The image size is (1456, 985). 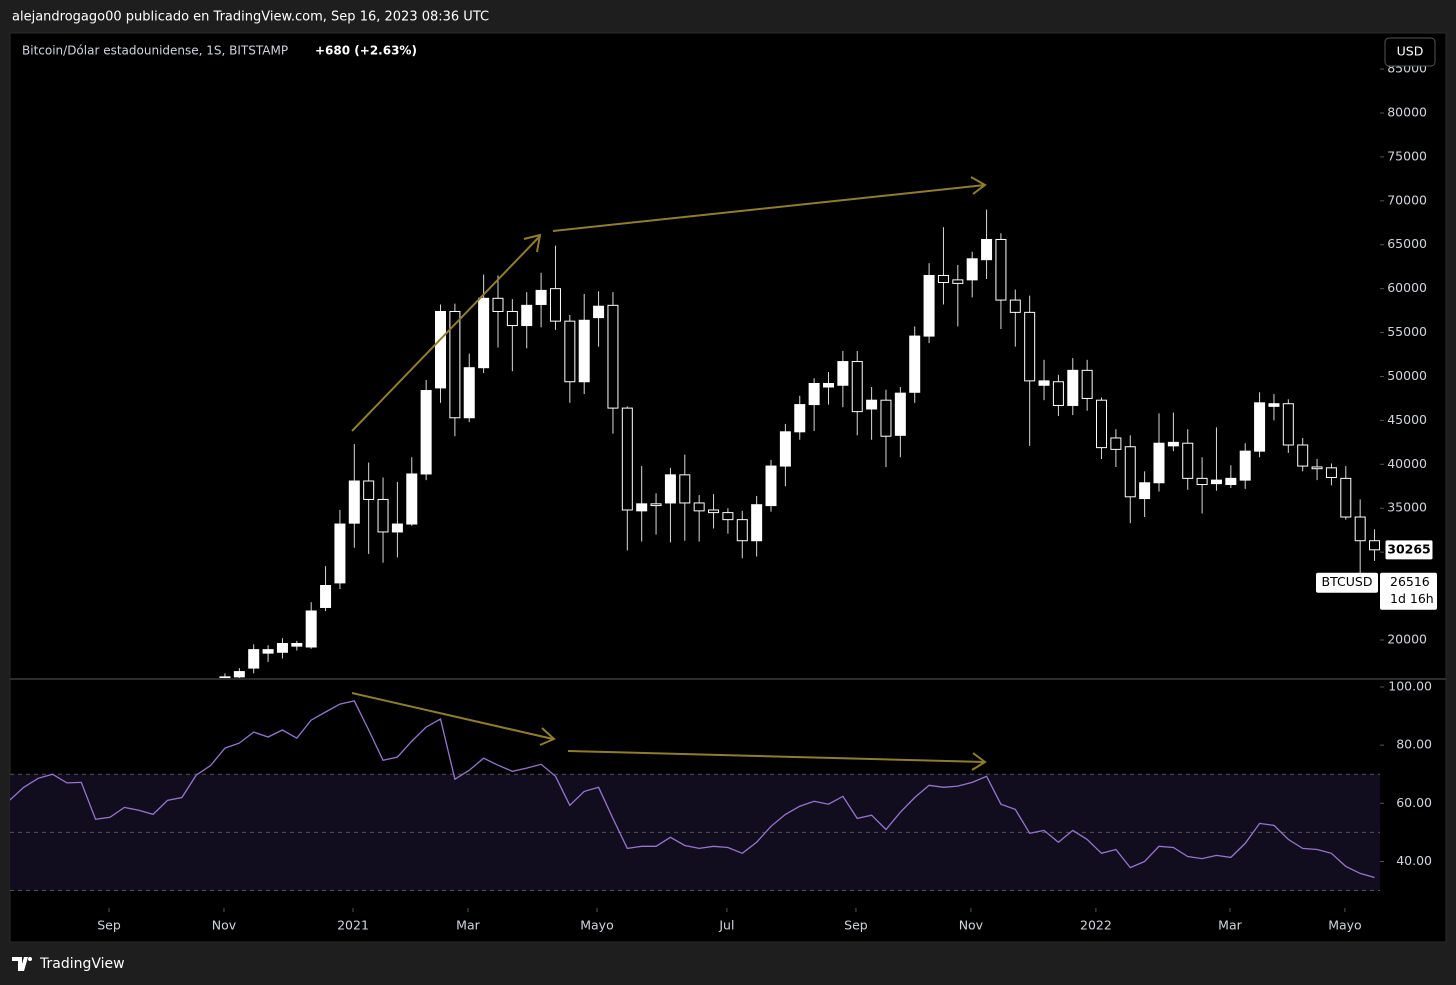 What do you see at coordinates (1347, 581) in the screenshot?
I see `symbol-tag-label: BTCUSD` at bounding box center [1347, 581].